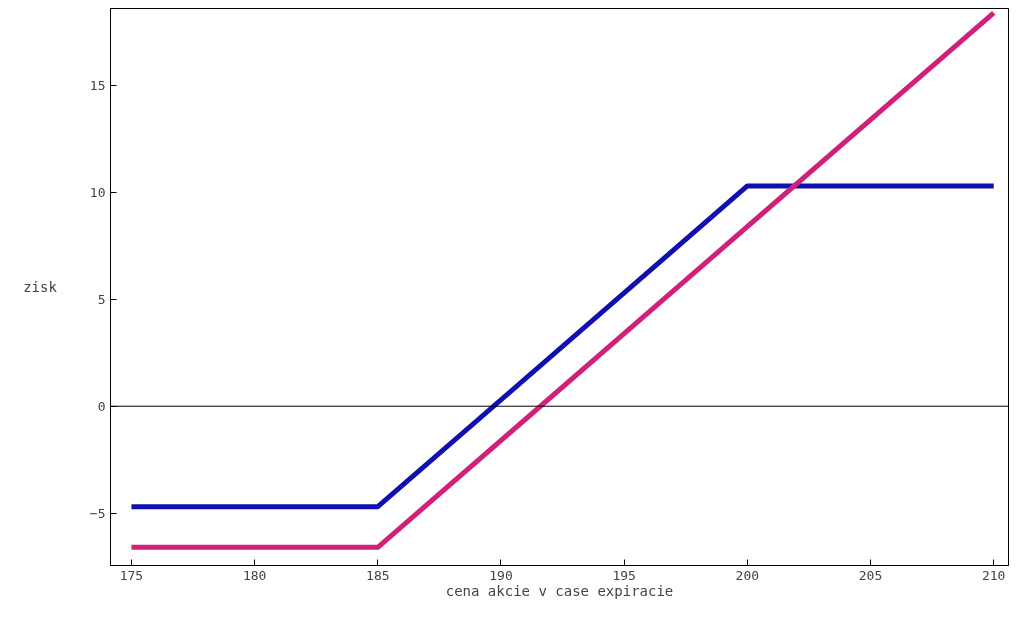  What do you see at coordinates (559, 590) in the screenshot?
I see `x-axis-title: cena akcie v case expiracie` at bounding box center [559, 590].